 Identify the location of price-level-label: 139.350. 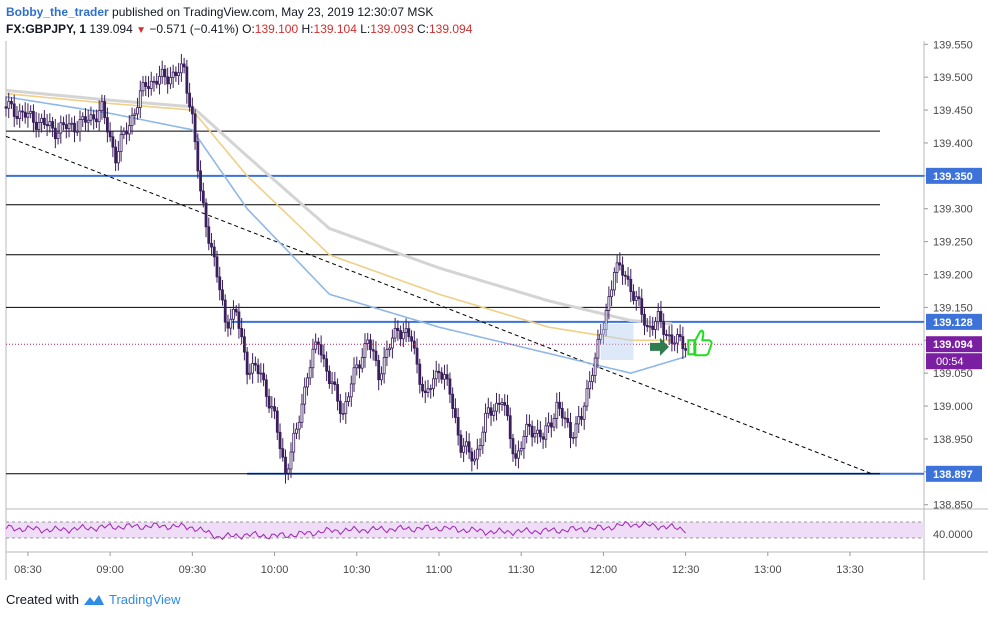
(953, 177).